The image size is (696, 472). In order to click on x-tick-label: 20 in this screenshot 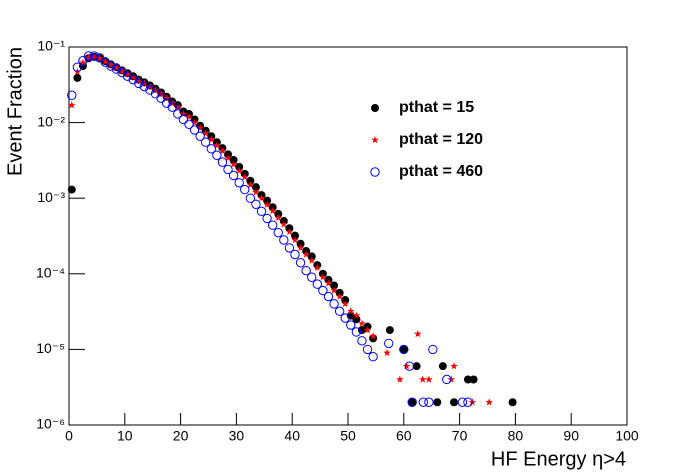, I will do `click(181, 436)`.